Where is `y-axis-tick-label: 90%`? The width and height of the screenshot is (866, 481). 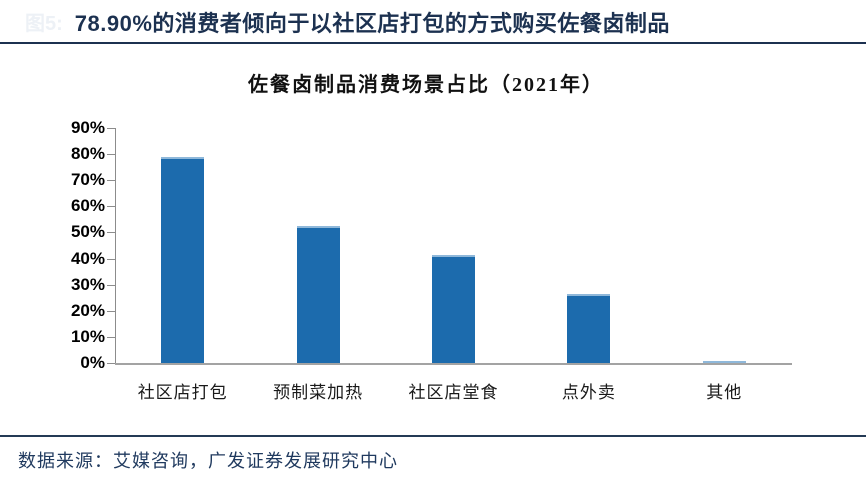
y-axis-tick-label: 90% is located at coordinates (87, 127).